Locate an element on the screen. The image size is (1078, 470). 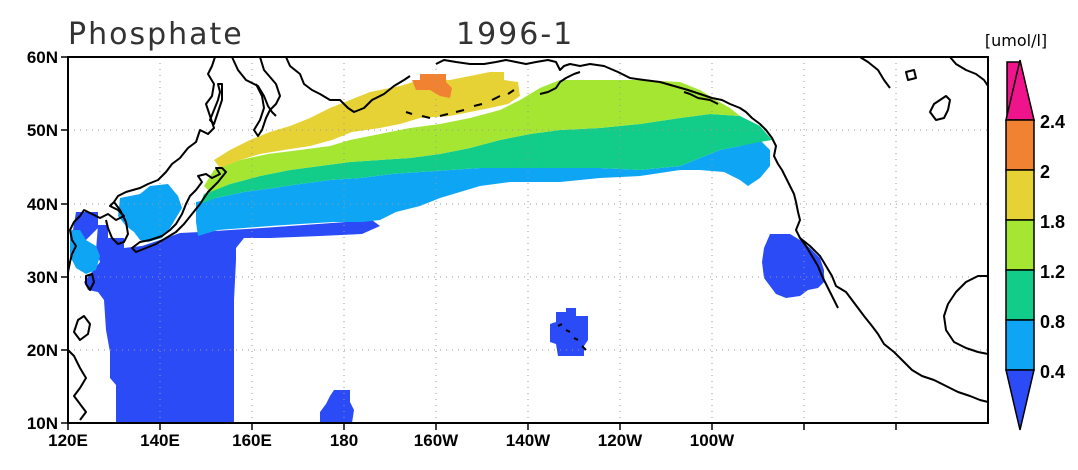
coastline-okhotsk is located at coordinates (254, 86).